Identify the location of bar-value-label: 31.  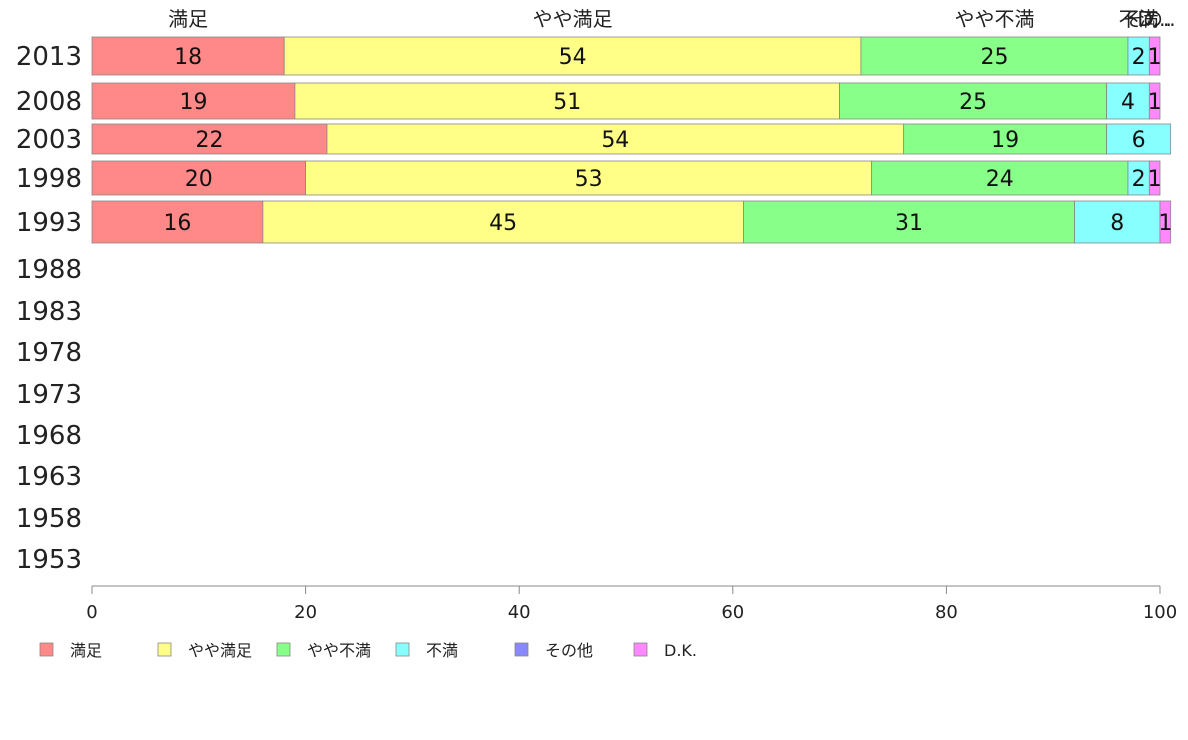
(909, 223).